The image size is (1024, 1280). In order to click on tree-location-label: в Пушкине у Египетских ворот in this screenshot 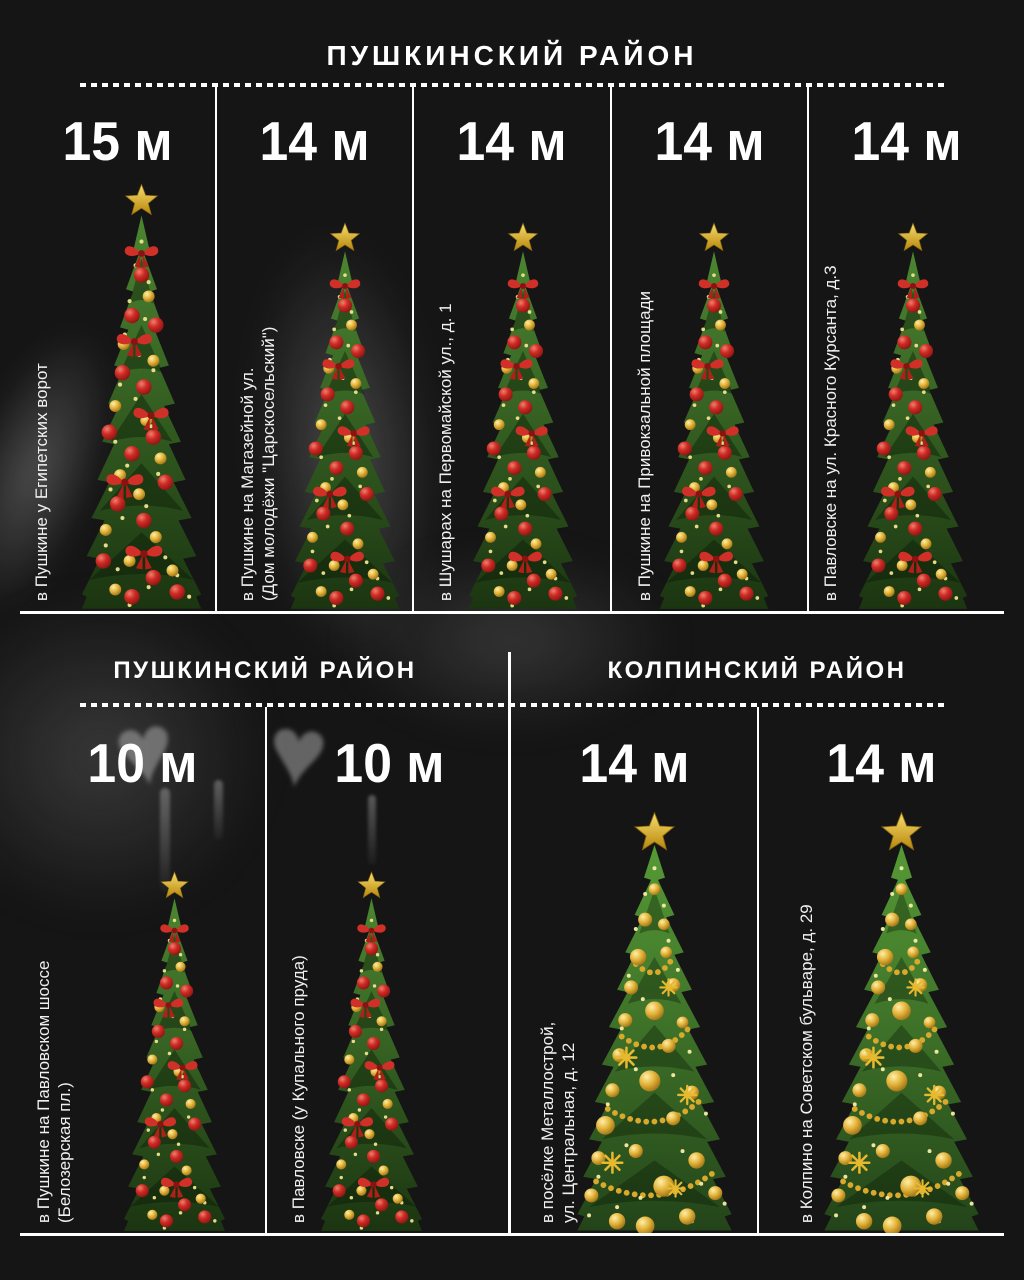, I will do `click(41, 482)`.